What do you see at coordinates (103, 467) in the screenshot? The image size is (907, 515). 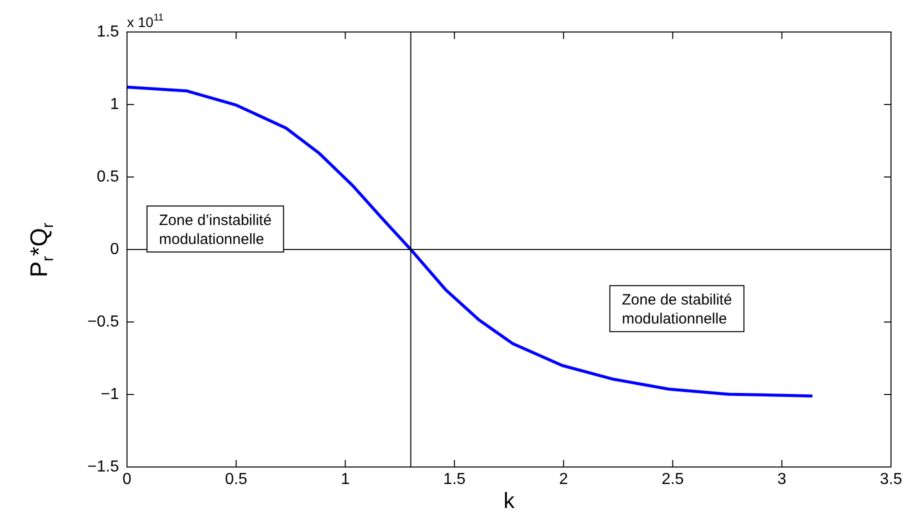 I see `y-tick-label: −1.5` at bounding box center [103, 467].